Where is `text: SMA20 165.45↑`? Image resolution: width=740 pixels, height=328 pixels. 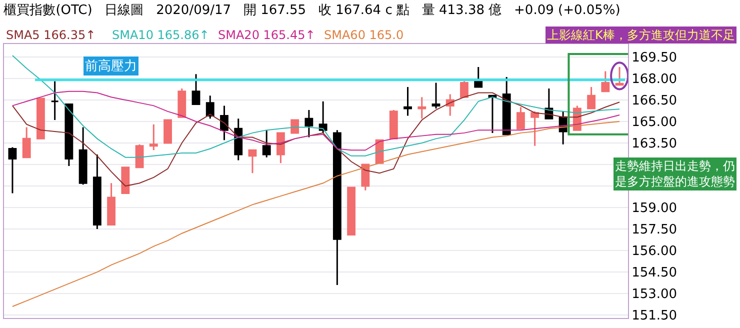
text: SMA20 165.45↑ is located at coordinates (267, 35).